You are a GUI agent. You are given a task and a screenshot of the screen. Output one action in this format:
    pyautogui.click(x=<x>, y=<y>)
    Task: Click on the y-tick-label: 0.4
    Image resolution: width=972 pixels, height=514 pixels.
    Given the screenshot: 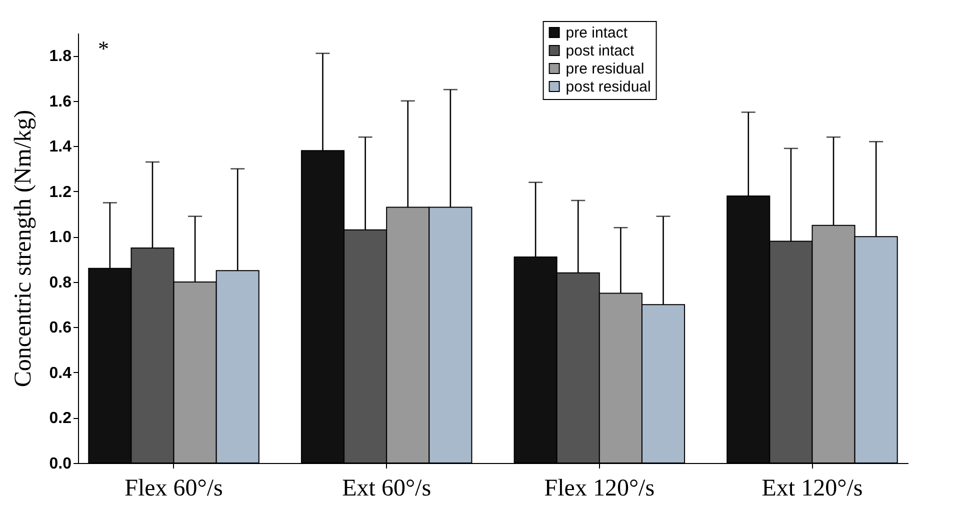 What is the action you would take?
    pyautogui.click(x=60, y=373)
    